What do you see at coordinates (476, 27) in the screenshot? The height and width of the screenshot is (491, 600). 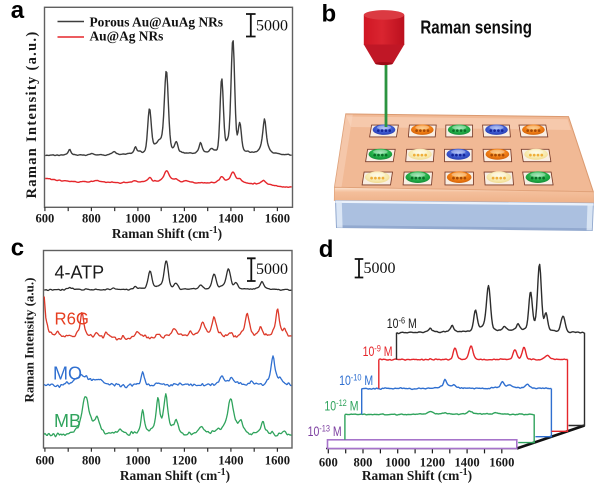 I see `svg-text: Raman sensing` at bounding box center [476, 27].